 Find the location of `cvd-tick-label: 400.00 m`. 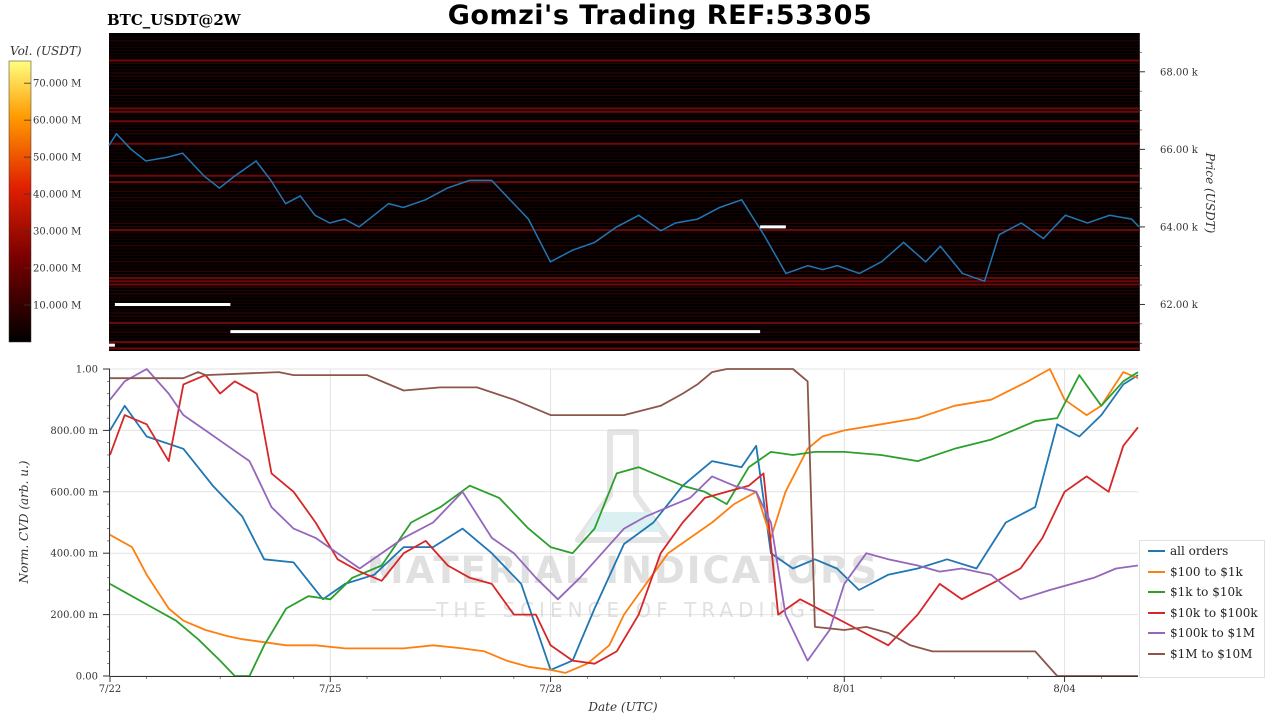

cvd-tick-label: 400.00 m is located at coordinates (74, 554).